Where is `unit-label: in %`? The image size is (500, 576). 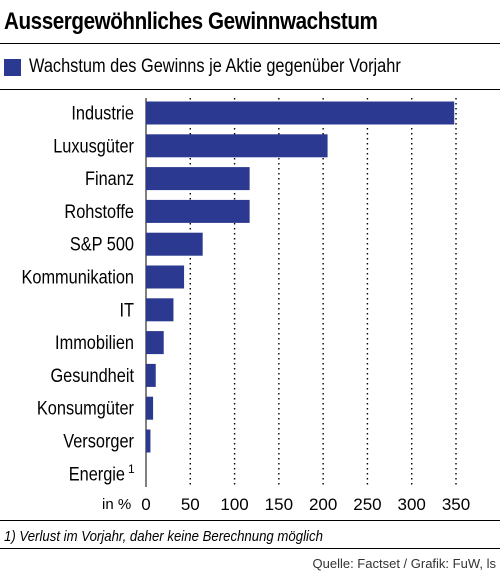 unit-label: in % is located at coordinates (116, 504).